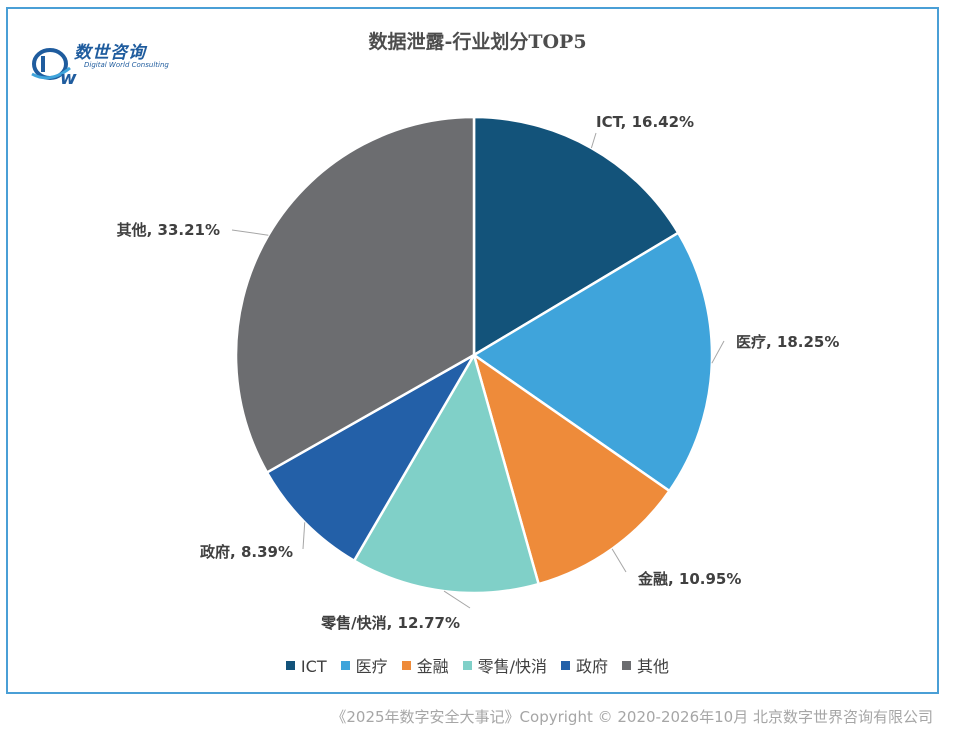 The width and height of the screenshot is (955, 739). What do you see at coordinates (787, 342) in the screenshot?
I see `data-label-healthcare: 医疗, 18.25%` at bounding box center [787, 342].